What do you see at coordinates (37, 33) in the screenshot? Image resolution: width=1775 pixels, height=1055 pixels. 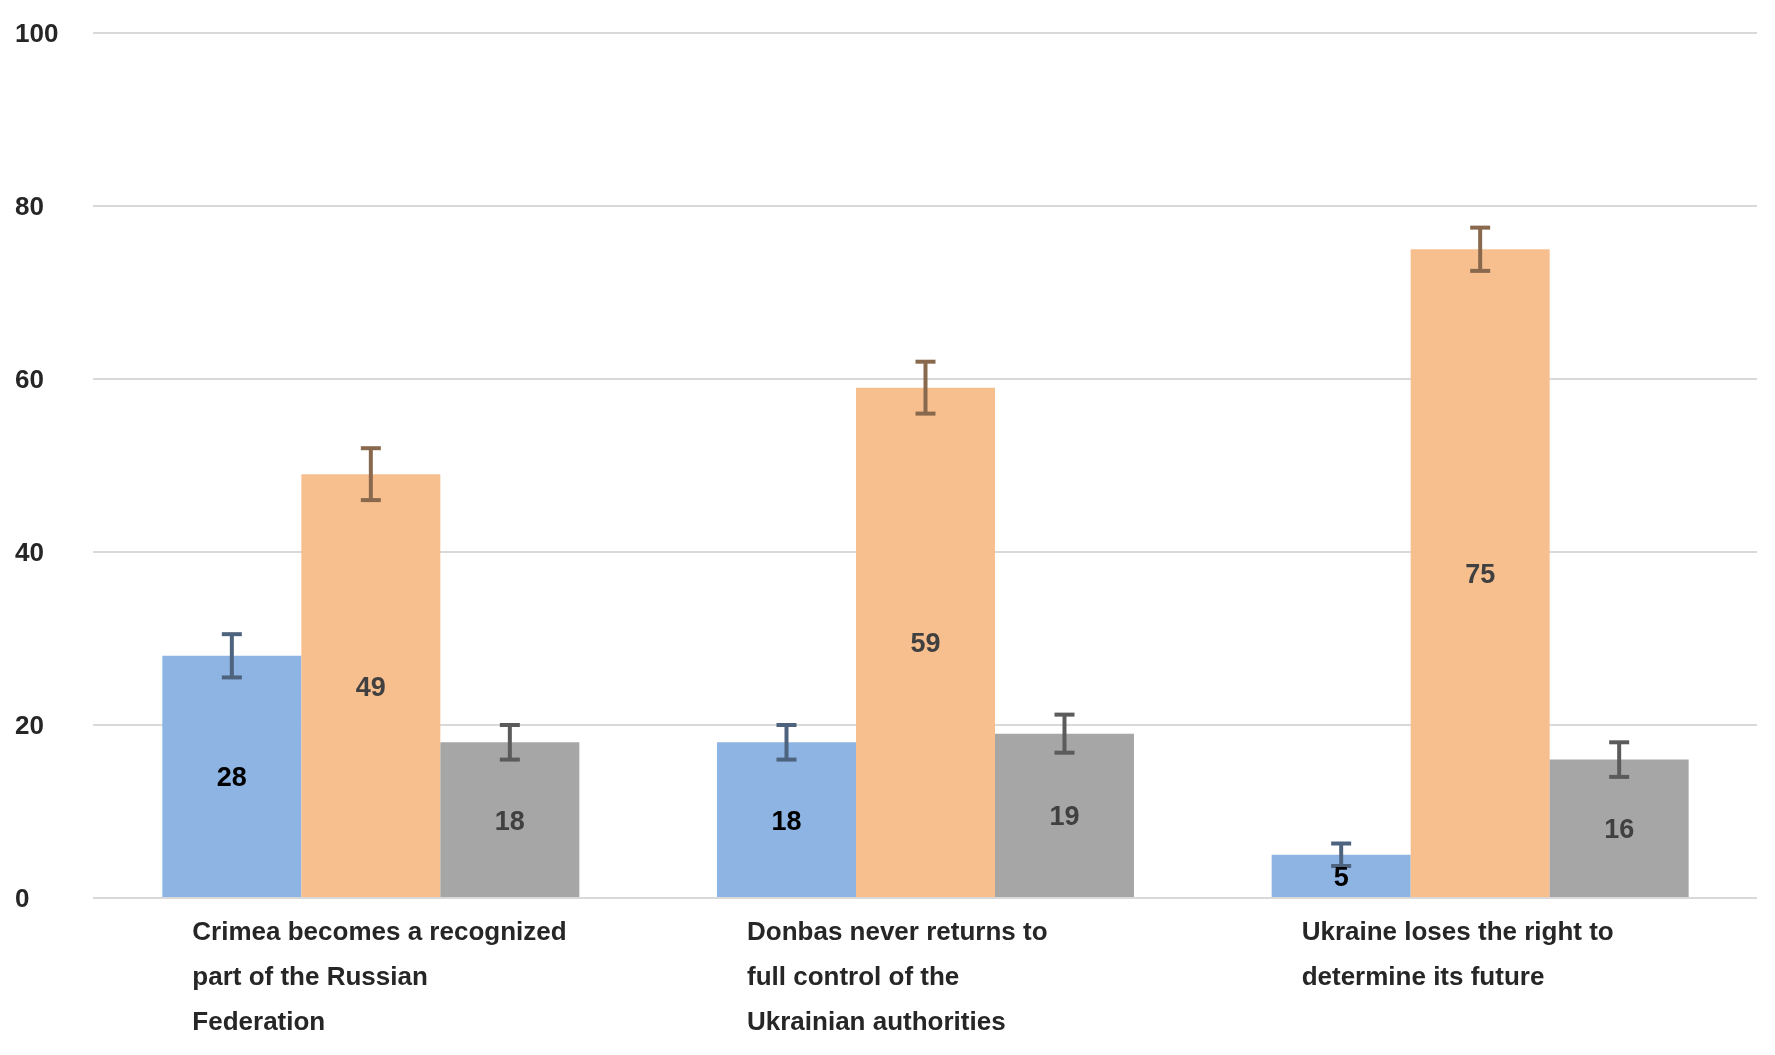 I see `y-tick-label: 100` at bounding box center [37, 33].